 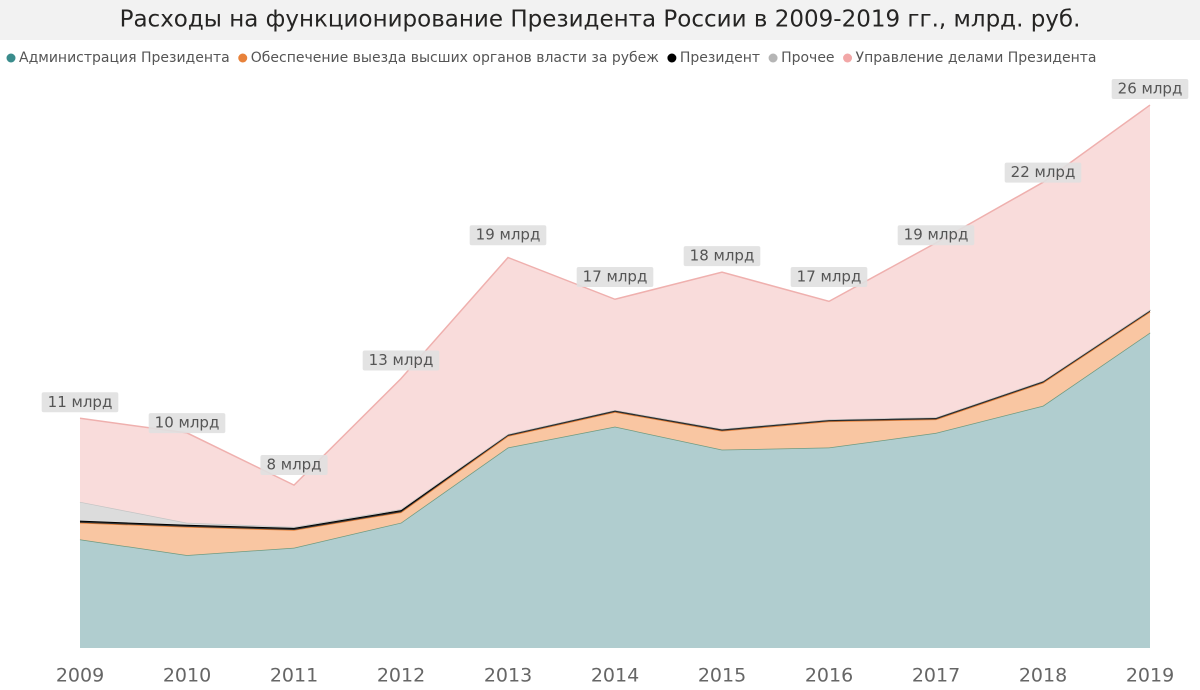 I want to click on x-tick-label: 2012, so click(x=401, y=676).